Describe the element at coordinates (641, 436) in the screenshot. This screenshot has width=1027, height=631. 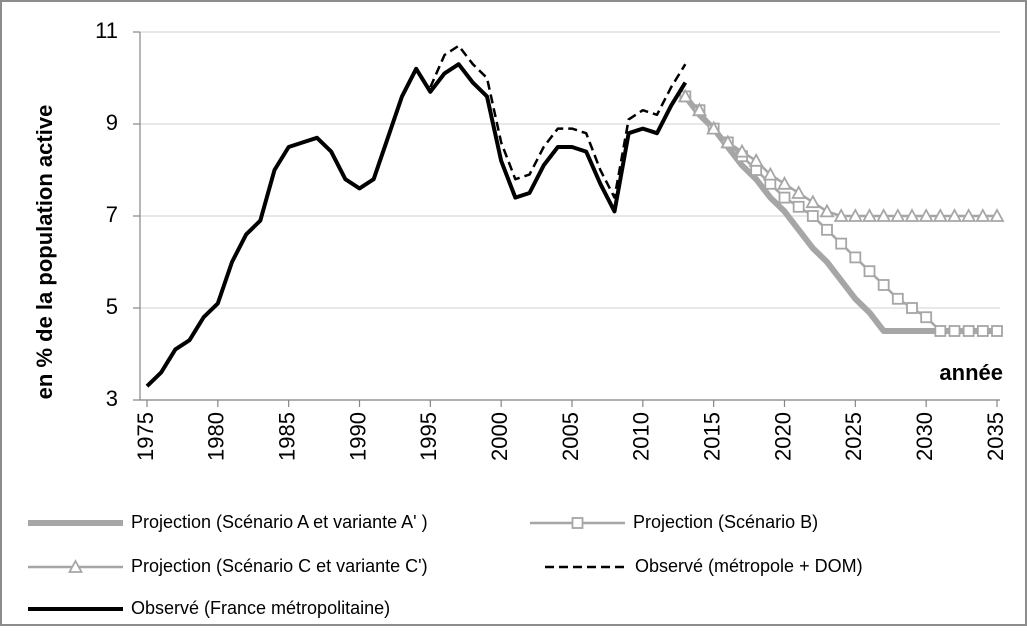
I see `x-tick-label: 2010` at that location.